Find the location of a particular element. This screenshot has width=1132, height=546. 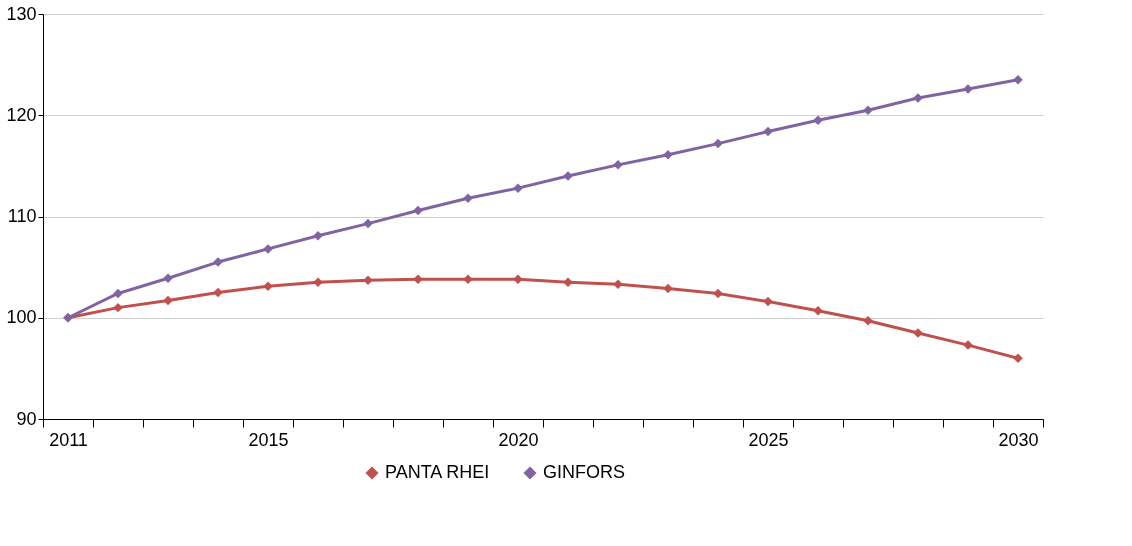

x-tick-label: 2011 is located at coordinates (68, 439).